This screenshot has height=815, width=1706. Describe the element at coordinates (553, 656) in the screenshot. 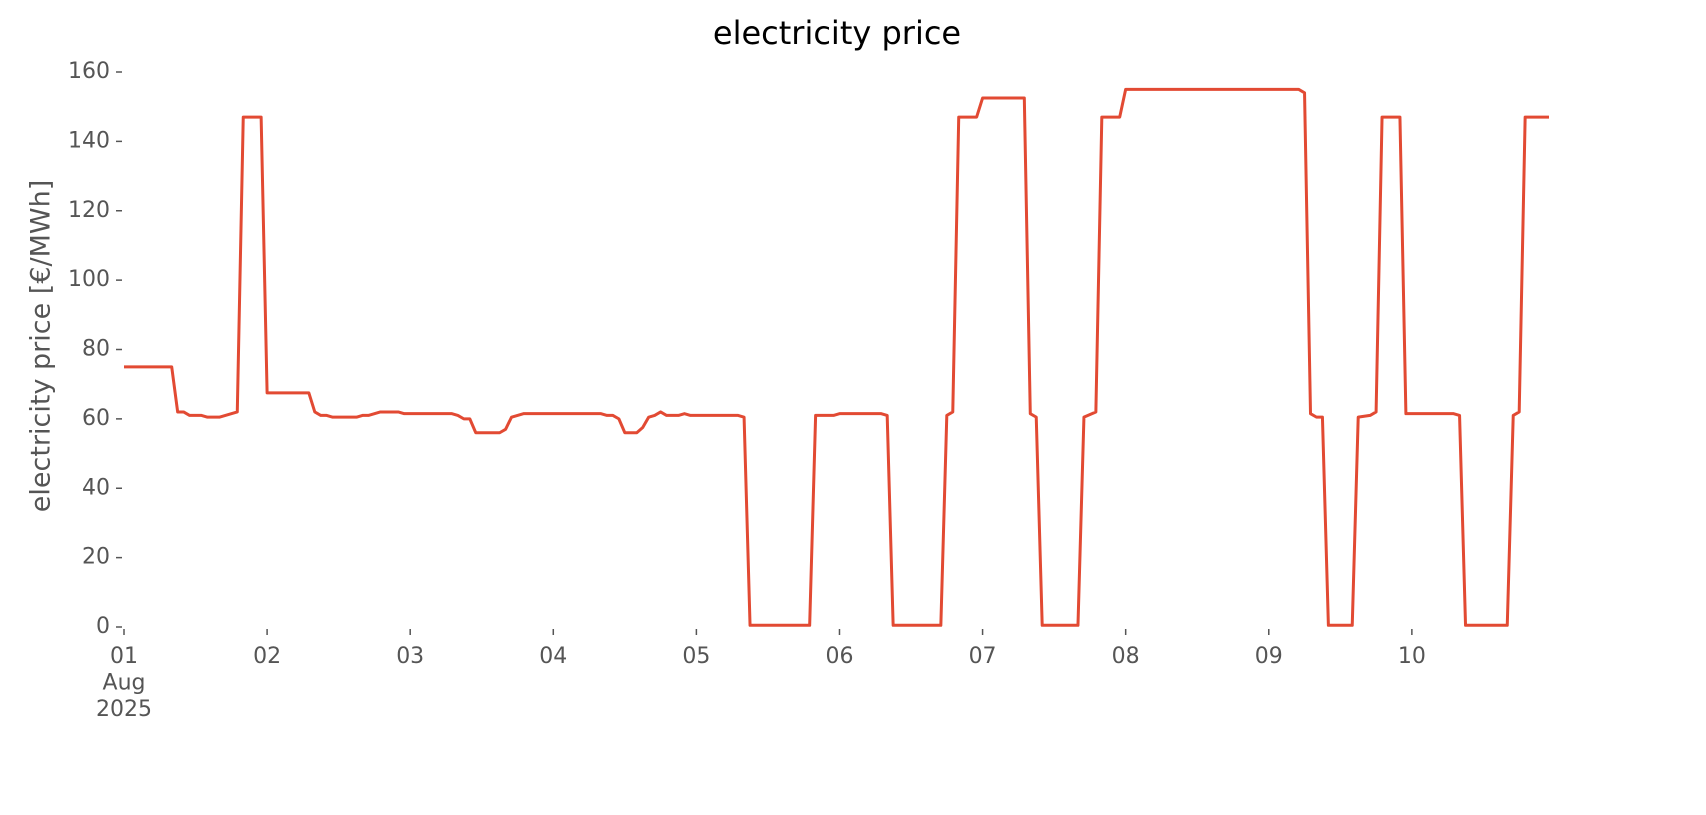

I see `x-tick-label: 04` at that location.